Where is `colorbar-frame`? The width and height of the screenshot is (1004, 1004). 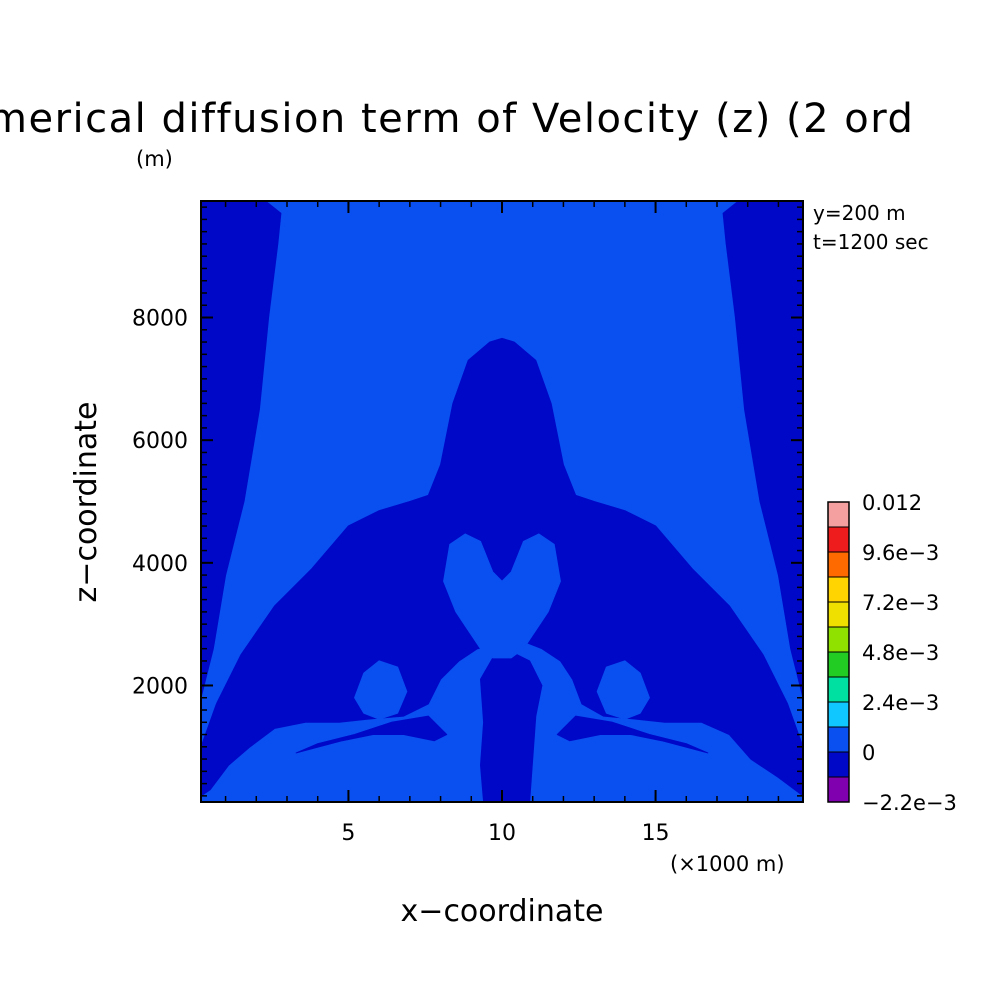
colorbar-frame is located at coordinates (838, 652).